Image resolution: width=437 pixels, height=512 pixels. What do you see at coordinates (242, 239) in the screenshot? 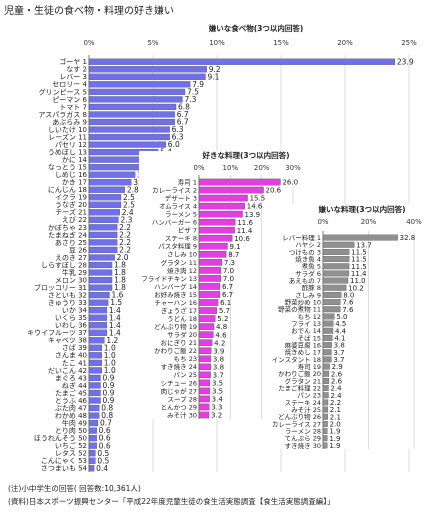
I see `chart-2-value-label: 10.6` at bounding box center [242, 239].